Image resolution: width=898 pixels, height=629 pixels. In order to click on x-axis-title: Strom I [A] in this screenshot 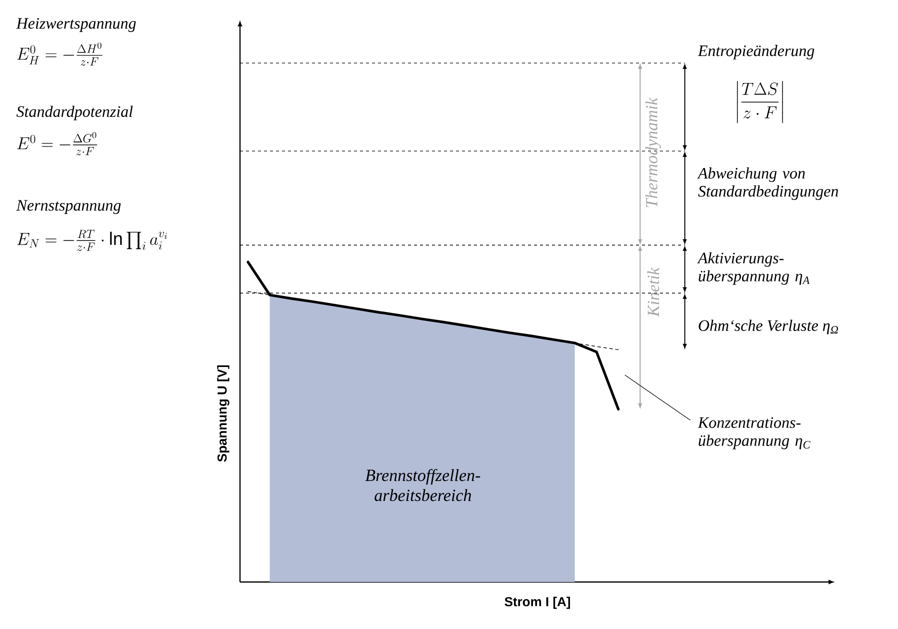, I will do `click(537, 602)`.